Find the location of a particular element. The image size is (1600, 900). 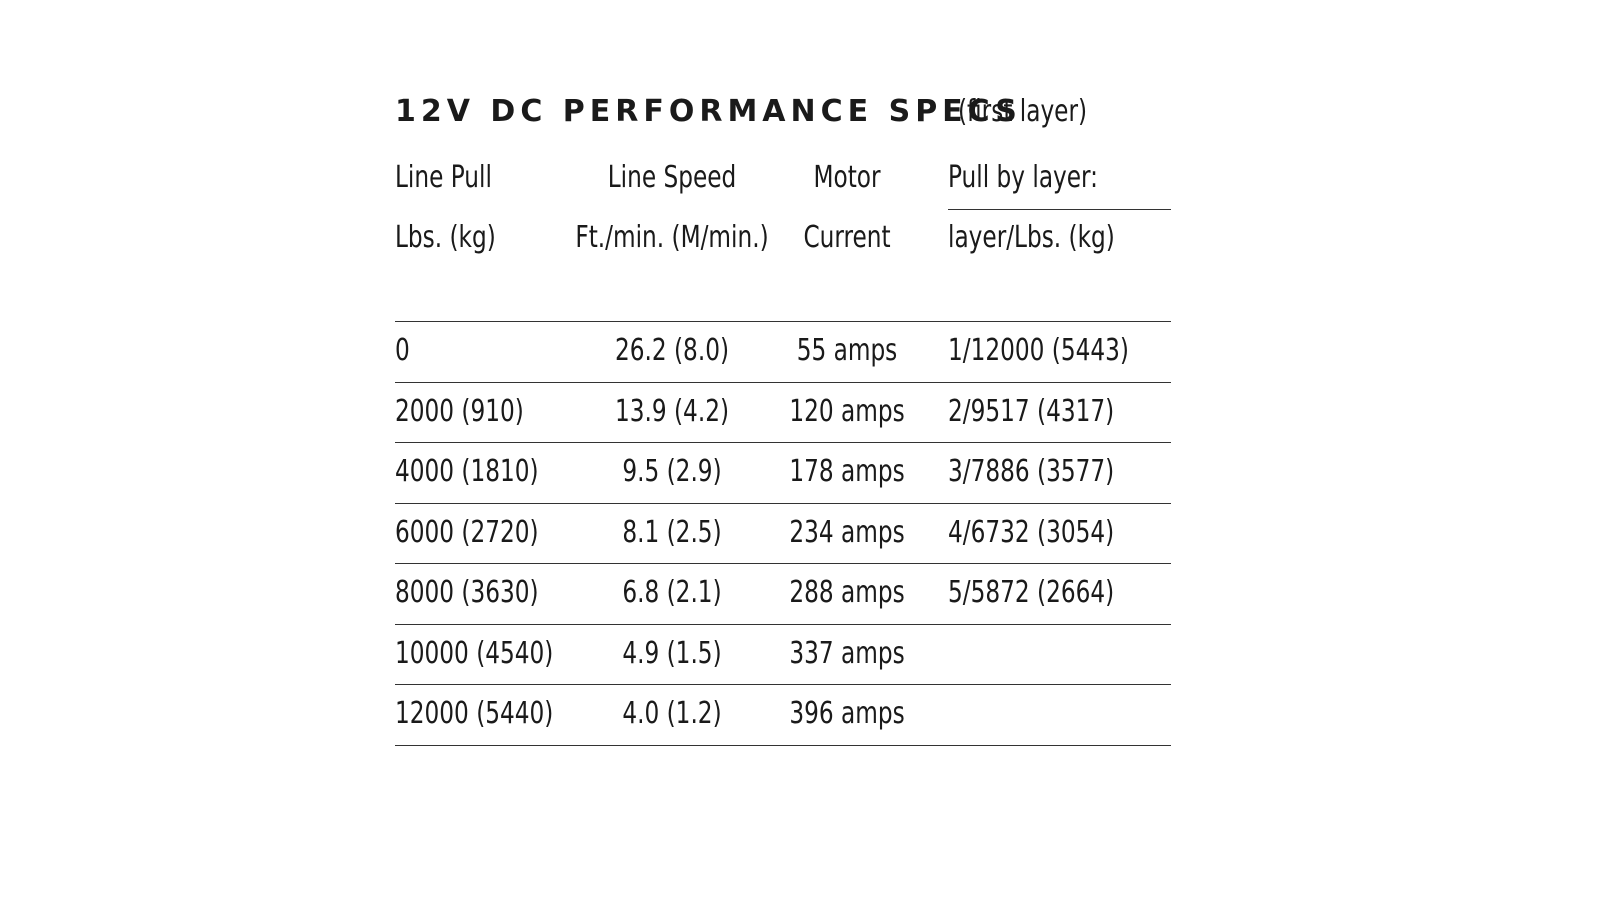

cell: 4.0 (1.2) is located at coordinates (672, 713).